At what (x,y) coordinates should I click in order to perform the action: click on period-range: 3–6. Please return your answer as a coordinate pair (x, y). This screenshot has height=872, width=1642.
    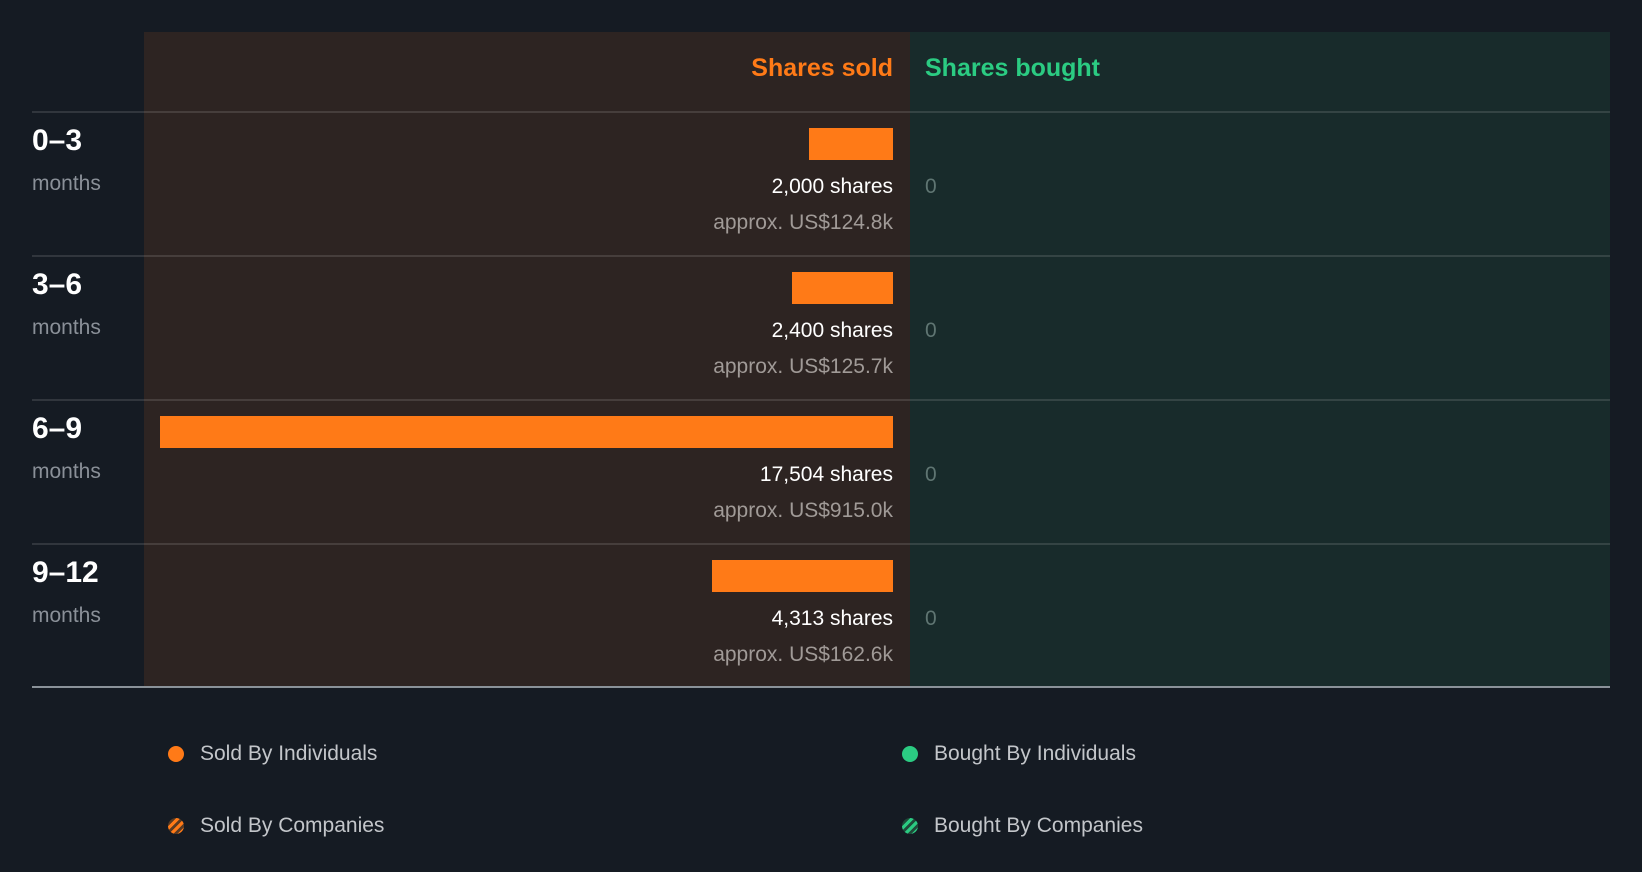
    Looking at the image, I should click on (57, 284).